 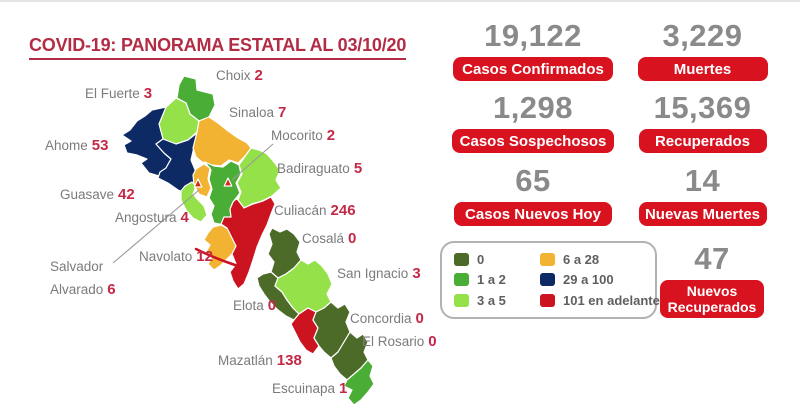 What do you see at coordinates (112, 93) in the screenshot?
I see `municipality-name: El Fuerte` at bounding box center [112, 93].